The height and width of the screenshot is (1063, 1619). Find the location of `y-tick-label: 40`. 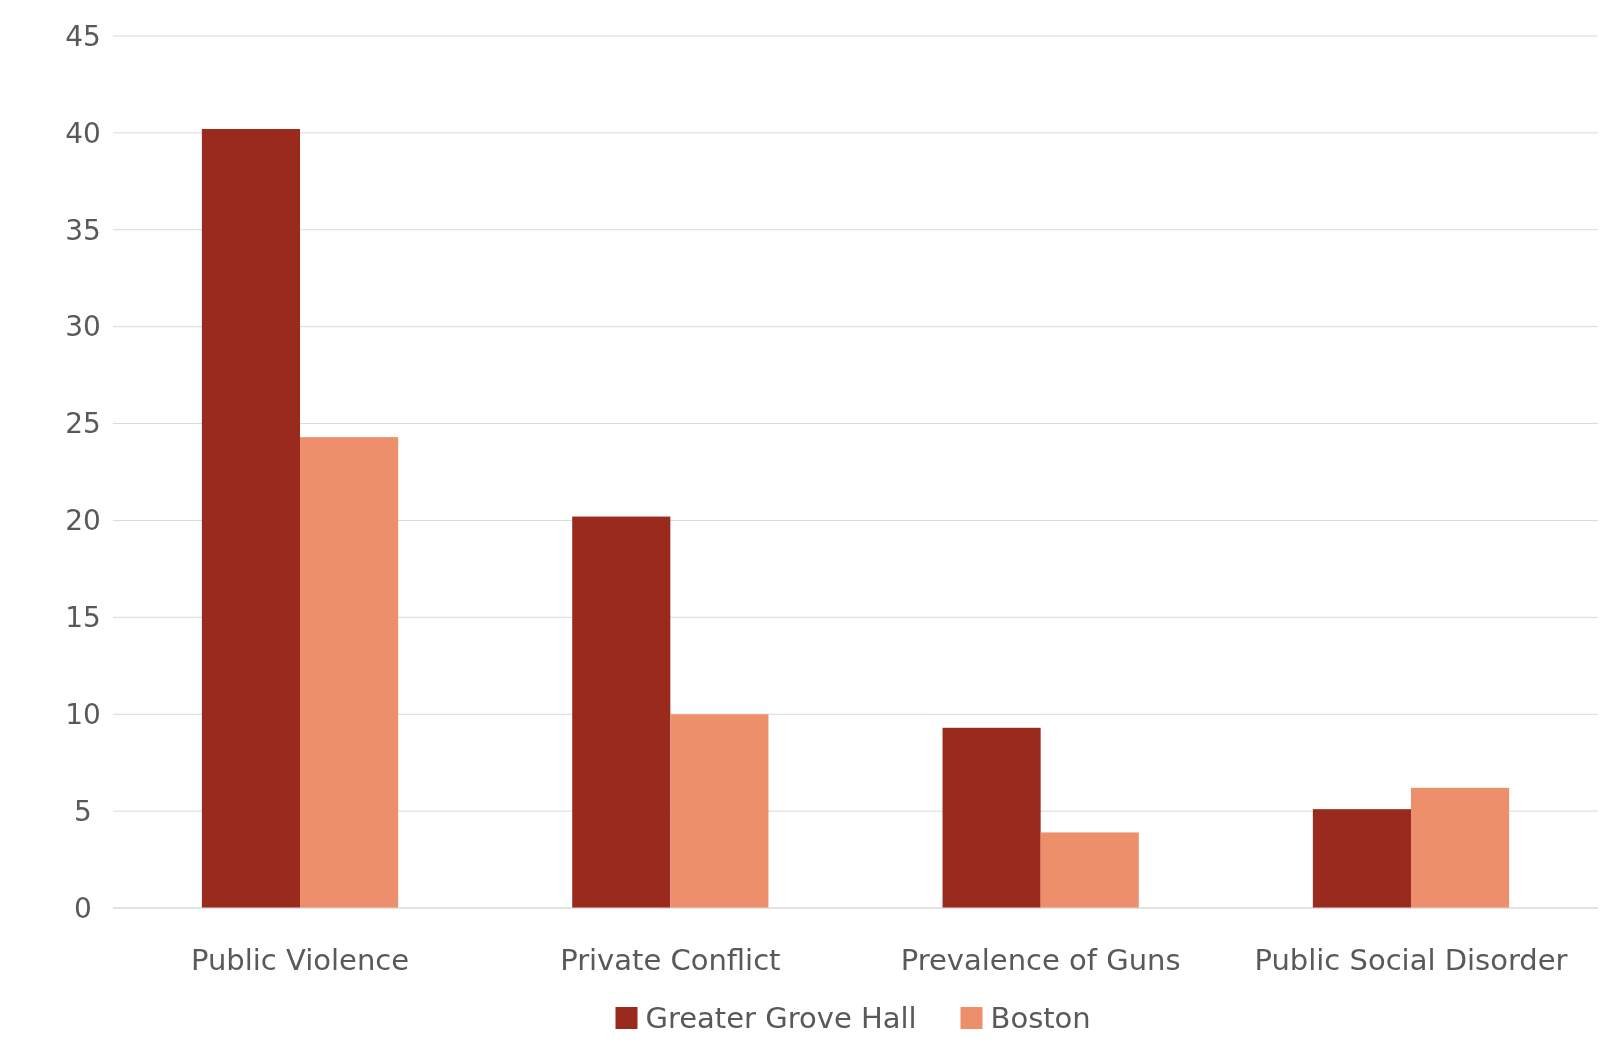

y-tick-label: 40 is located at coordinates (83, 133).